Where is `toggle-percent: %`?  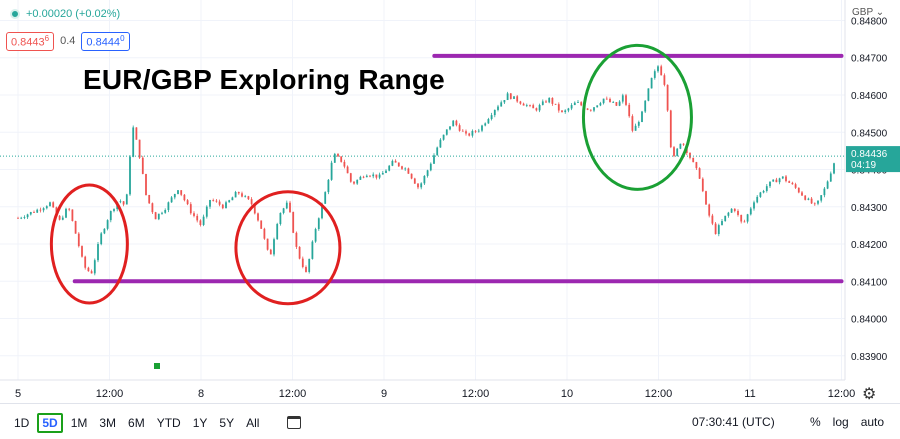 toggle-percent: % is located at coordinates (815, 422).